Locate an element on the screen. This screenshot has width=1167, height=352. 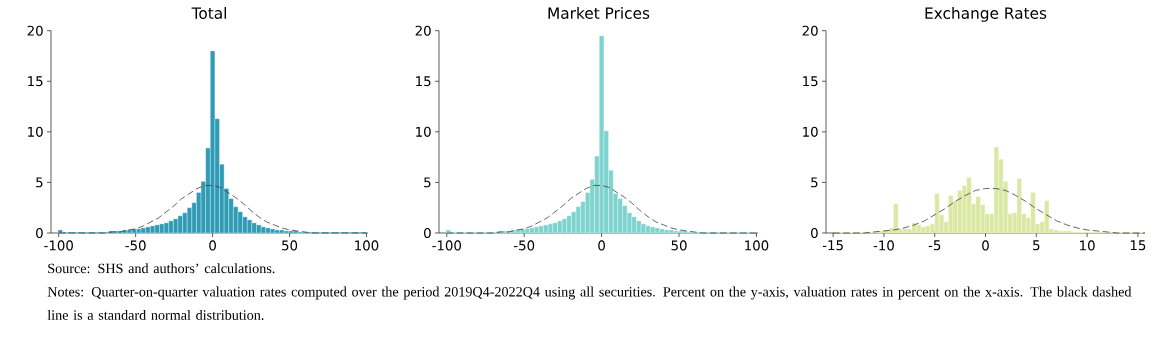
x-tick-label: 10 is located at coordinates (1087, 245).